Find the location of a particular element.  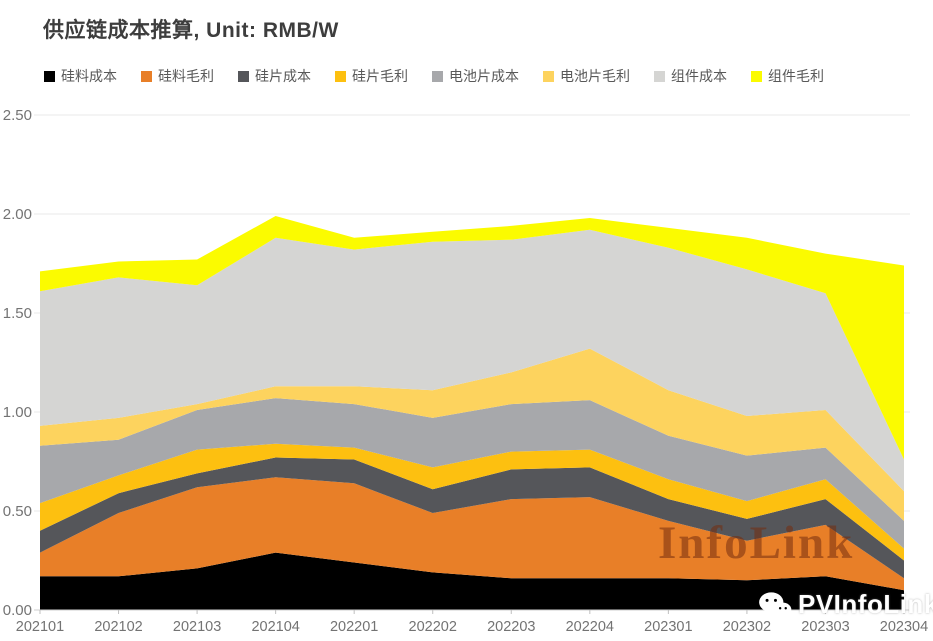

area-poly-cost is located at coordinates (472, 581).